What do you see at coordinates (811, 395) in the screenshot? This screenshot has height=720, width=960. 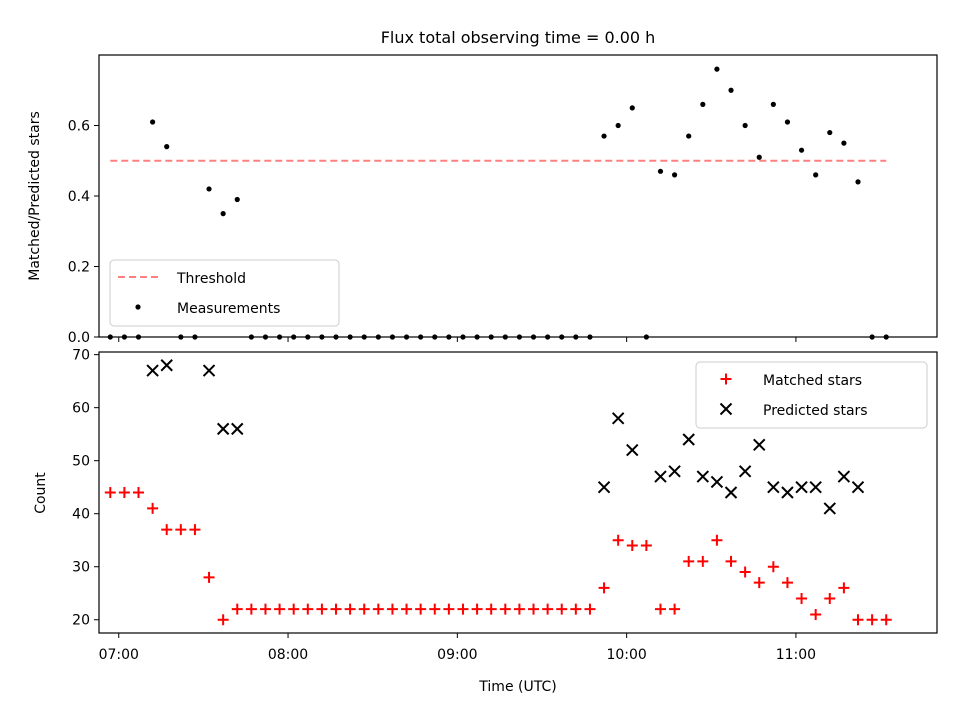 I see `bottom-legend: Matched stars Predicted stars` at bounding box center [811, 395].